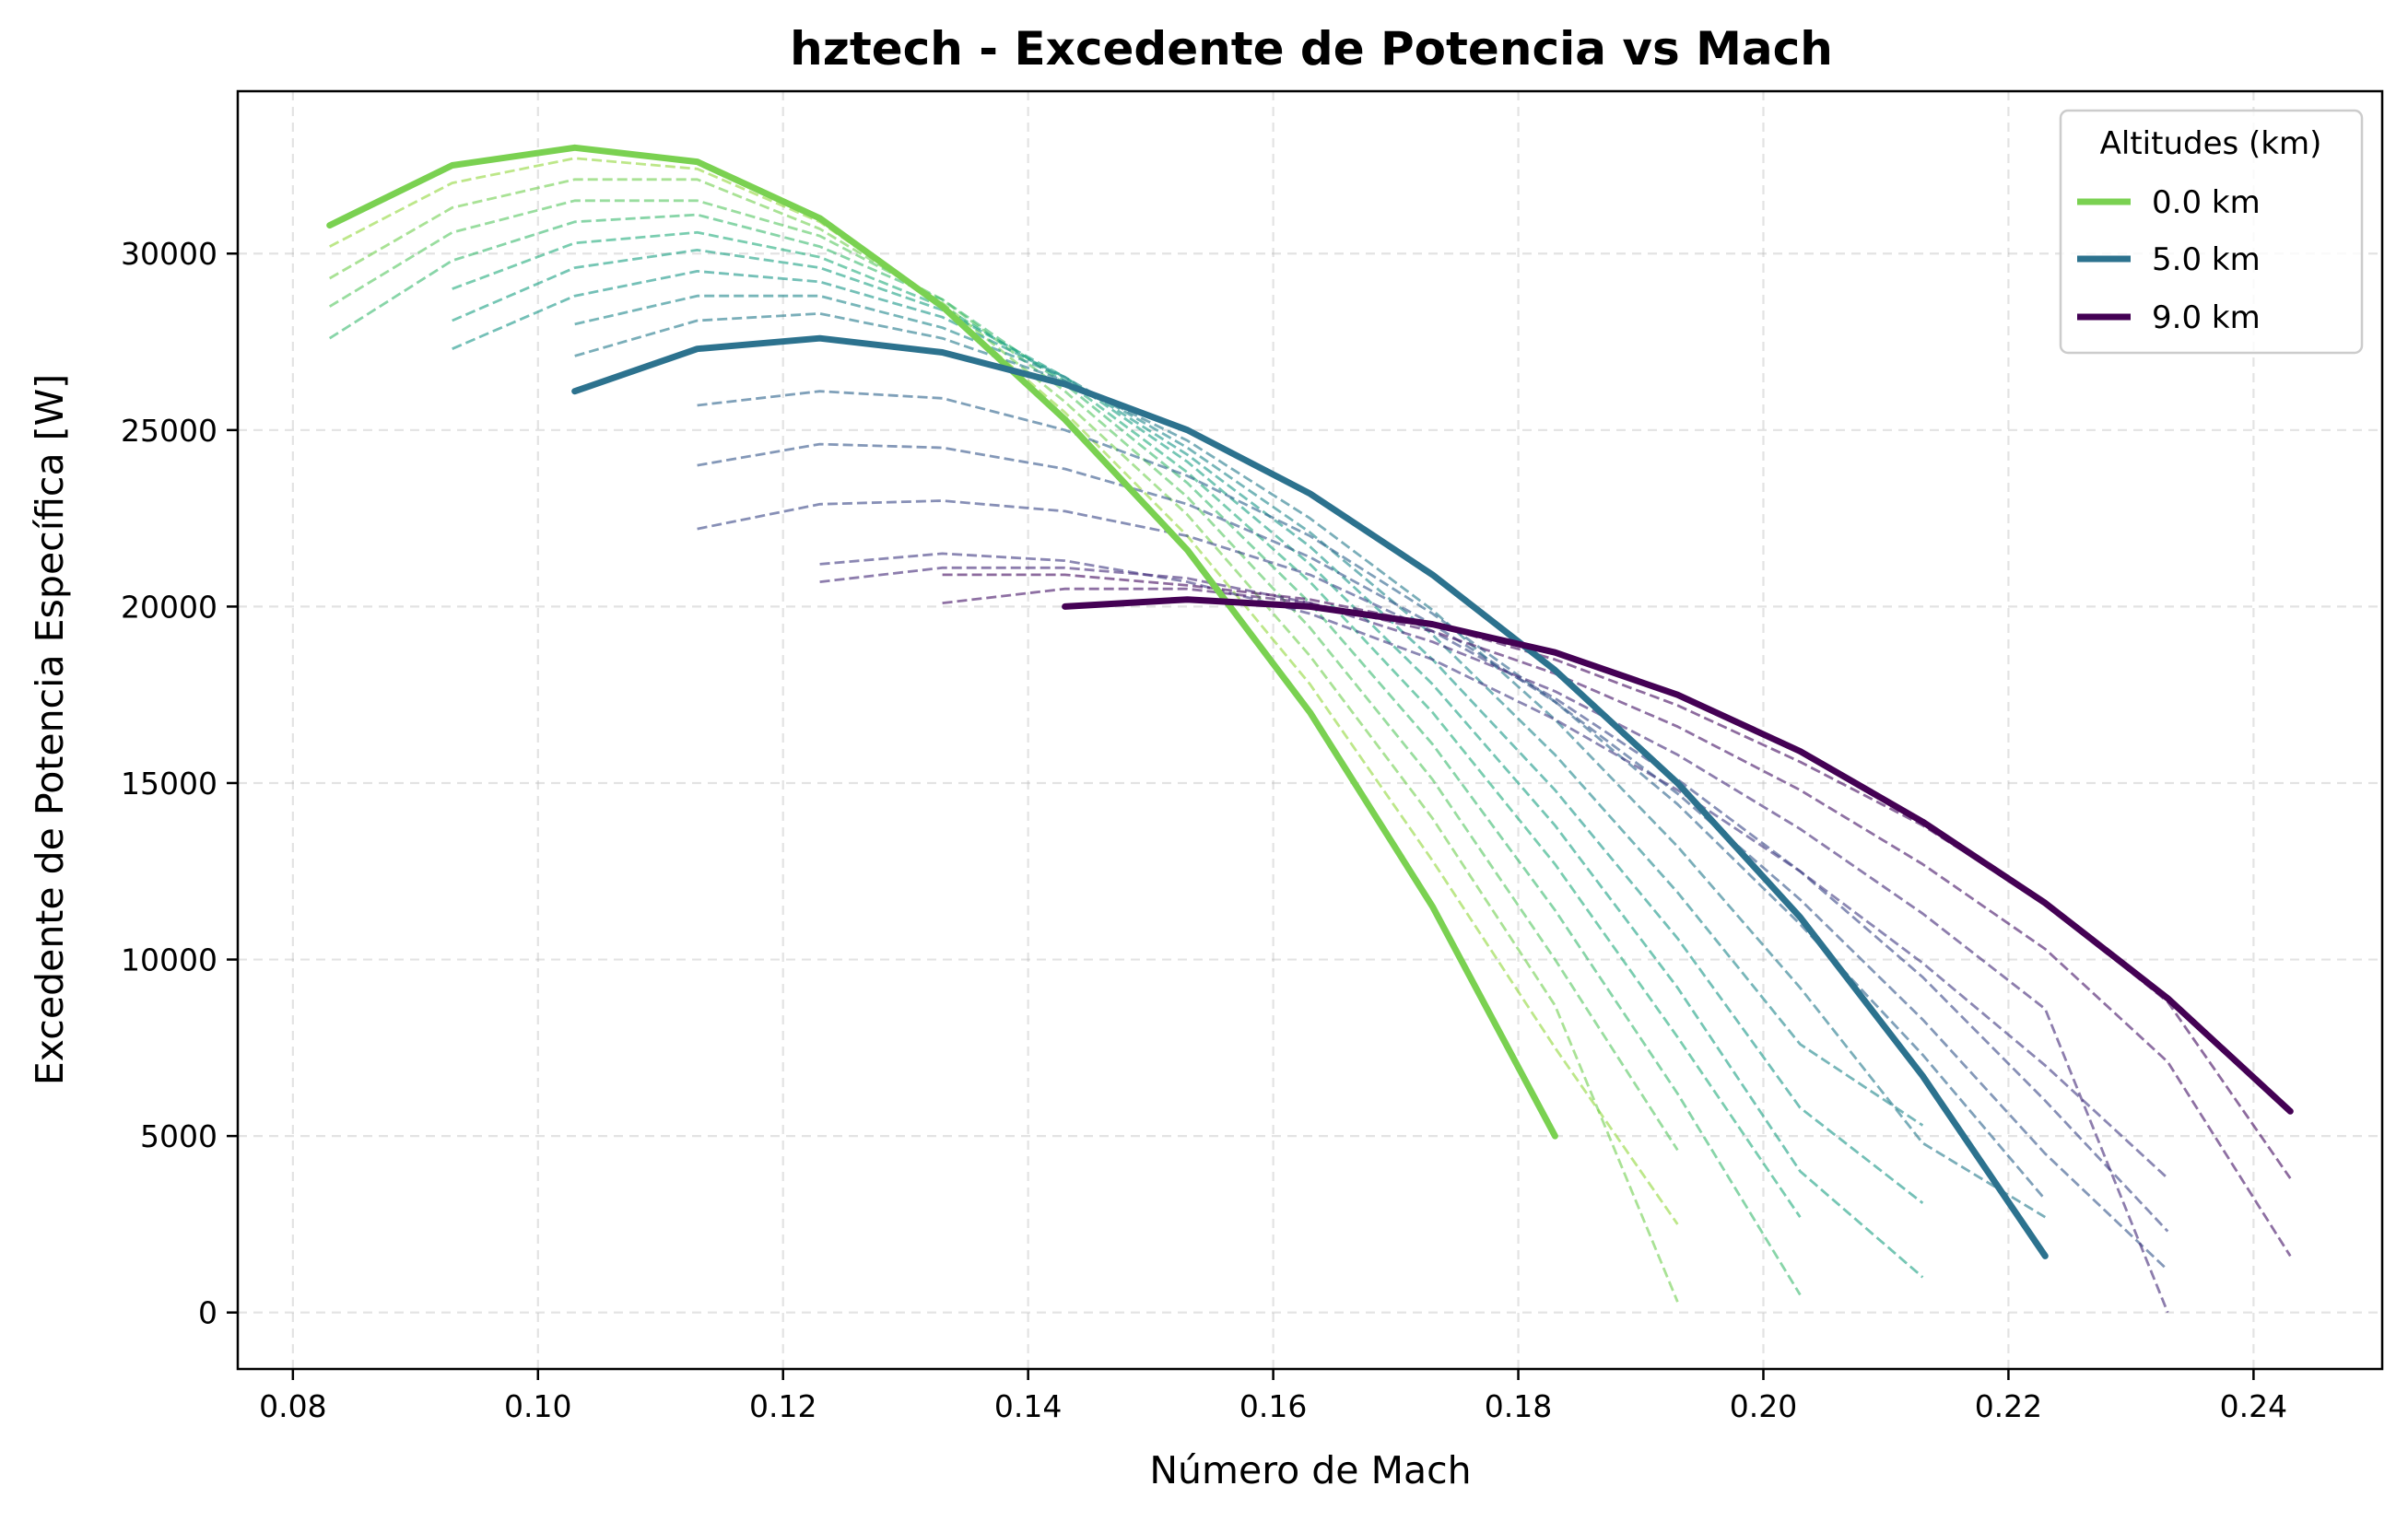 This screenshot has width=2408, height=1521. I want to click on chart-title: hztech - Excedente de Potencia vs Mach, so click(1311, 49).